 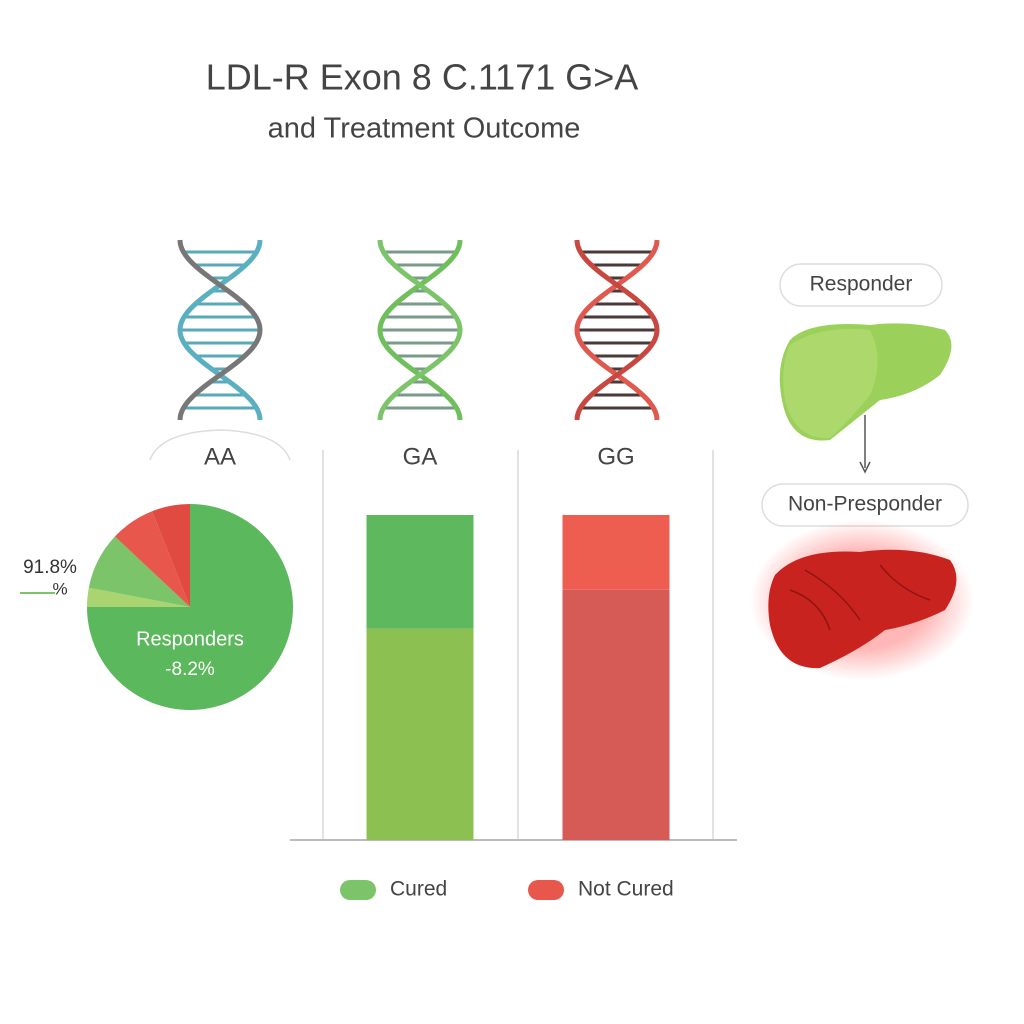 What do you see at coordinates (50, 567) in the screenshot?
I see `annotation: 91.8%` at bounding box center [50, 567].